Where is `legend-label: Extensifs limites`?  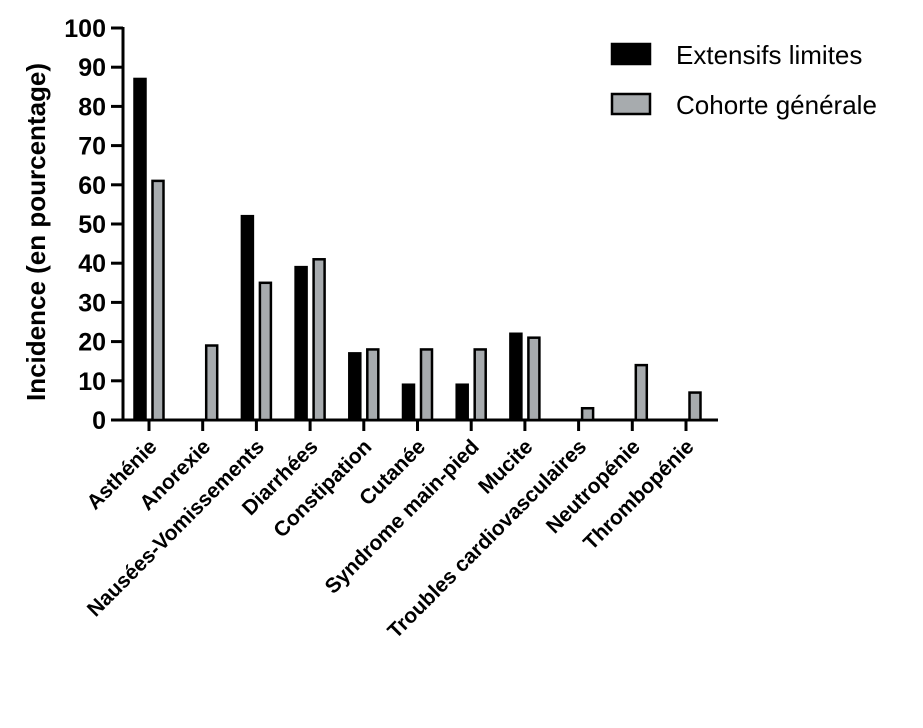 legend-label: Extensifs limites is located at coordinates (769, 55).